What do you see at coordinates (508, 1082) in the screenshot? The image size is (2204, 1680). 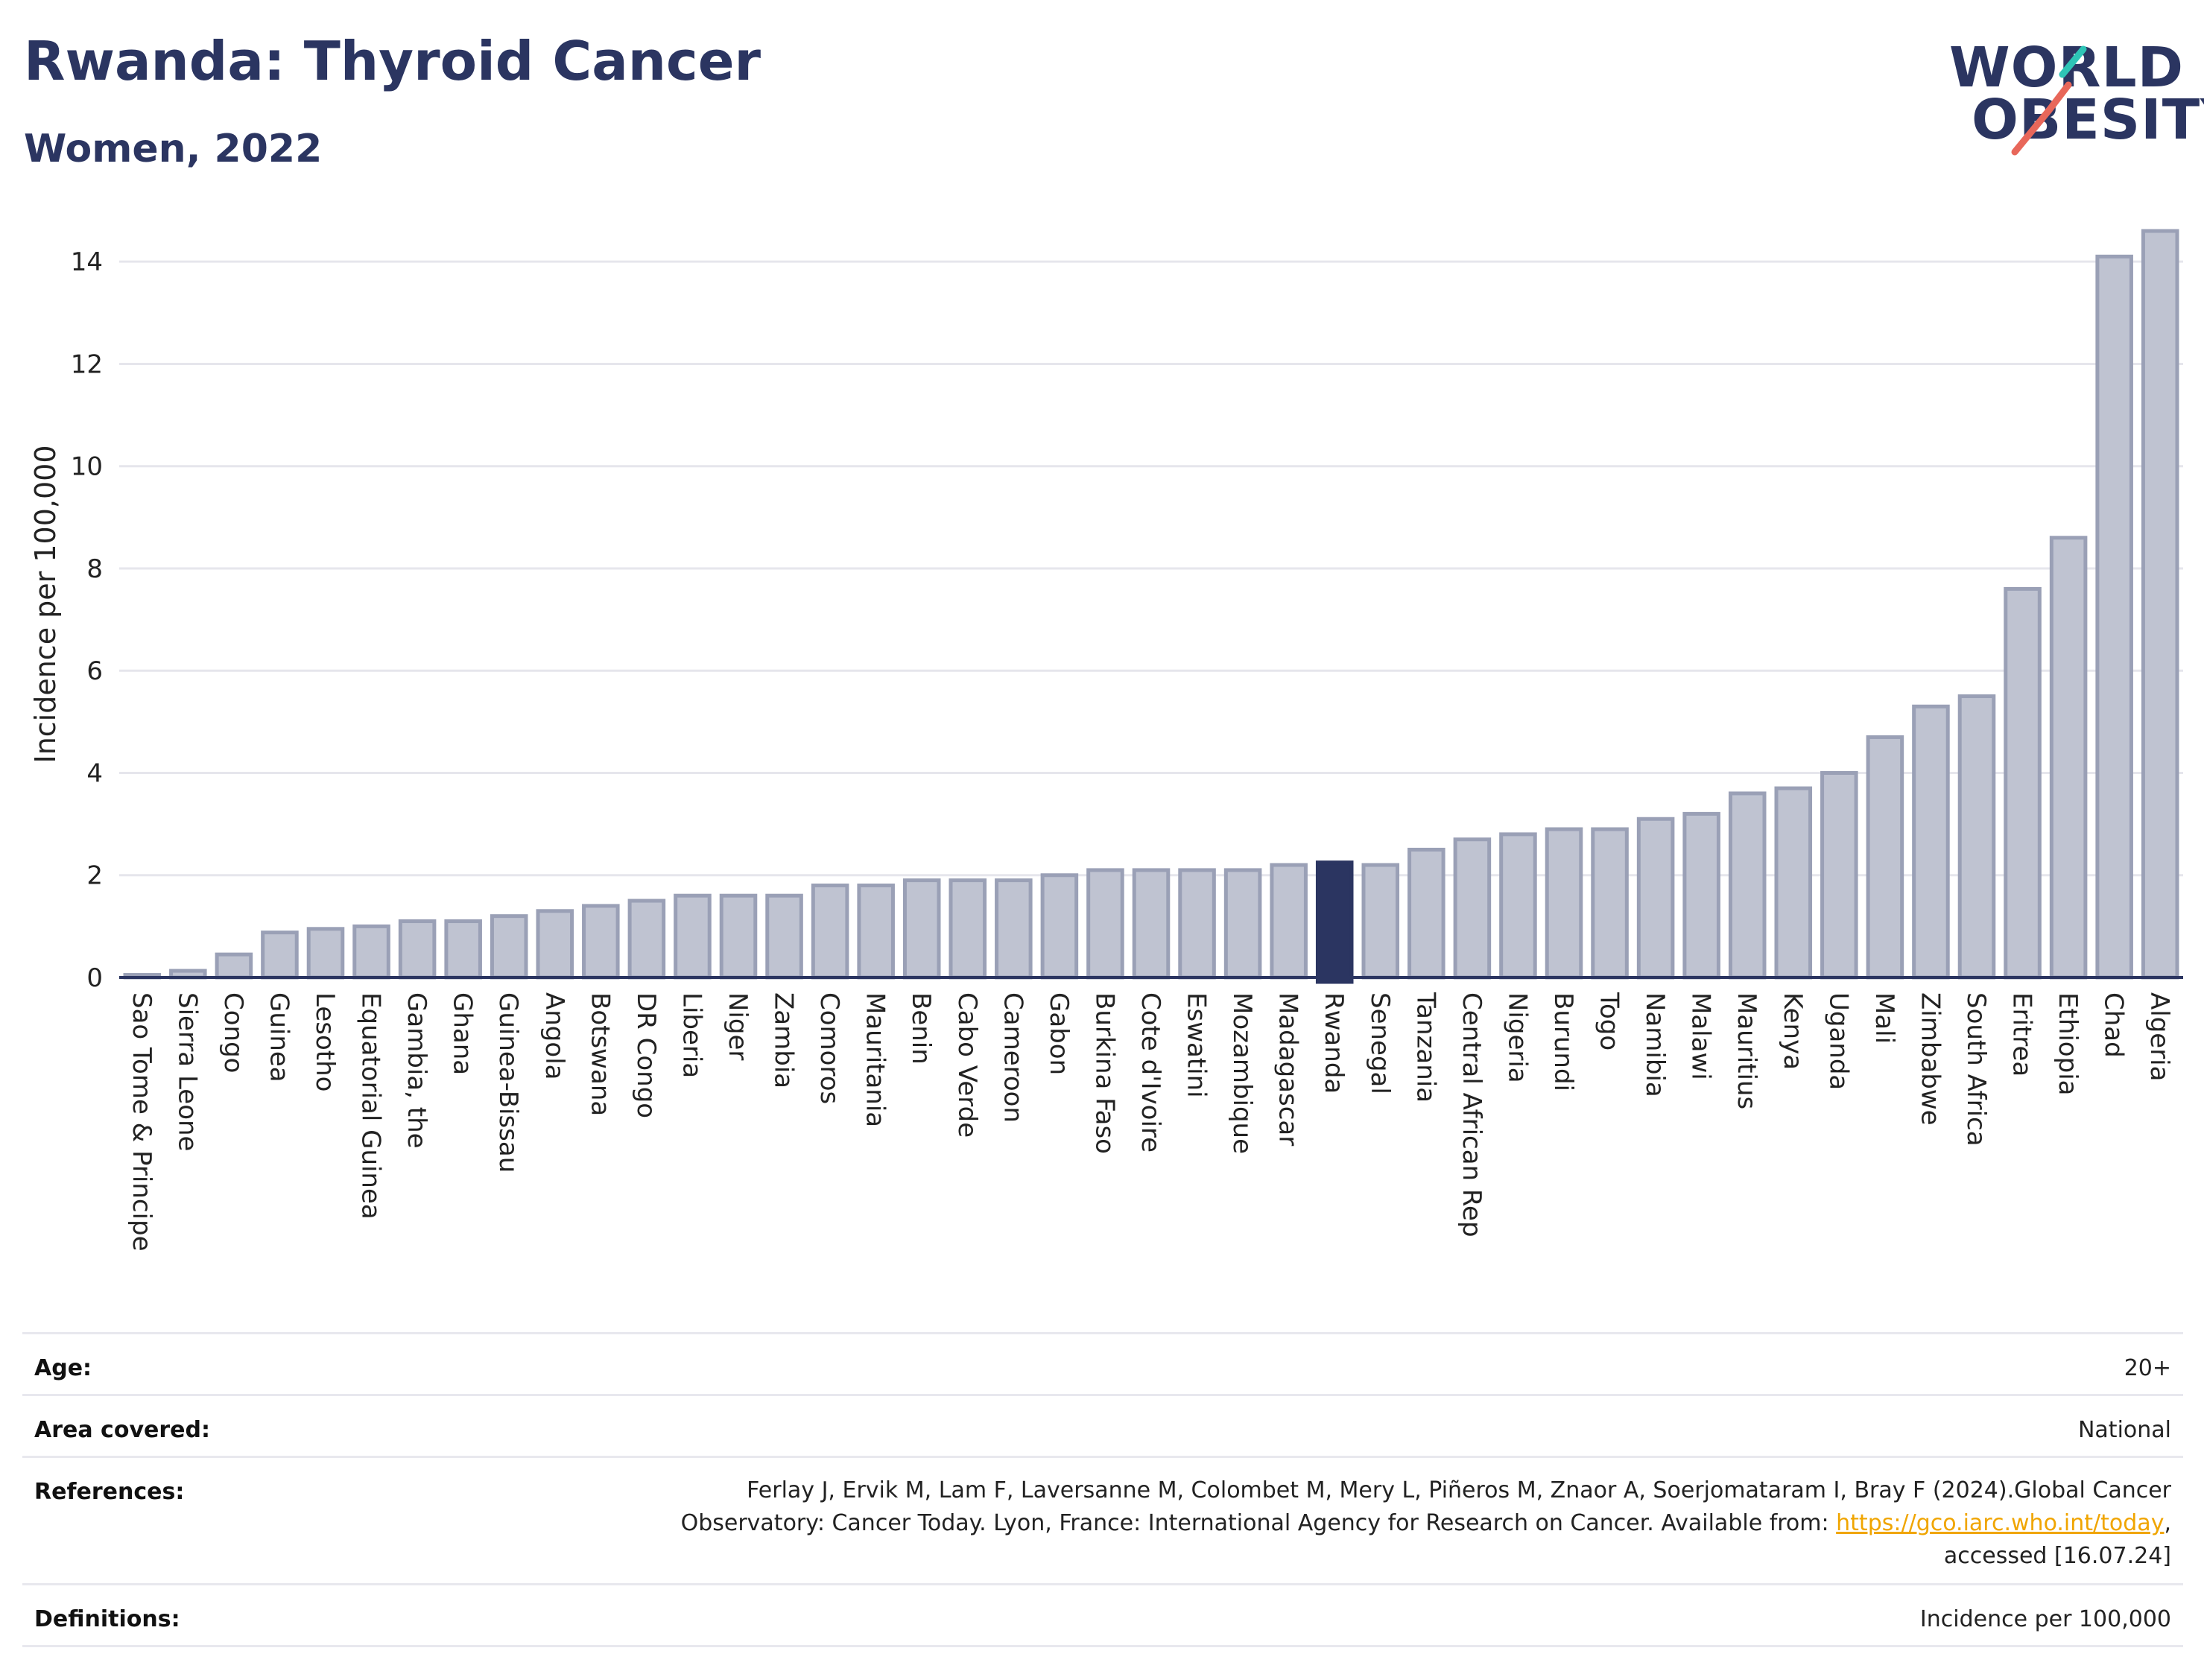 I see `x-tick-label: Guinea-Bissau` at bounding box center [508, 1082].